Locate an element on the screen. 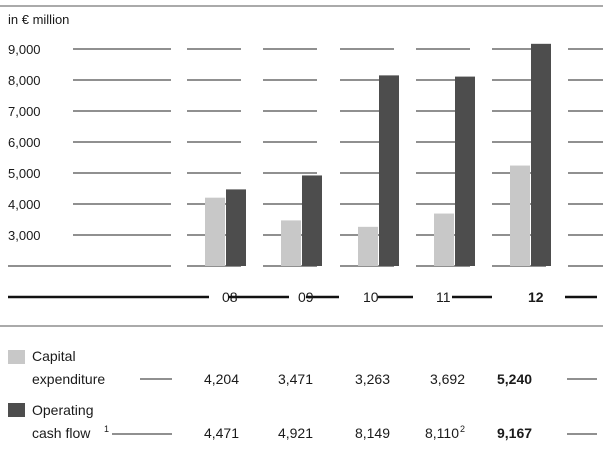  table-value: 8,110 is located at coordinates (442, 433).